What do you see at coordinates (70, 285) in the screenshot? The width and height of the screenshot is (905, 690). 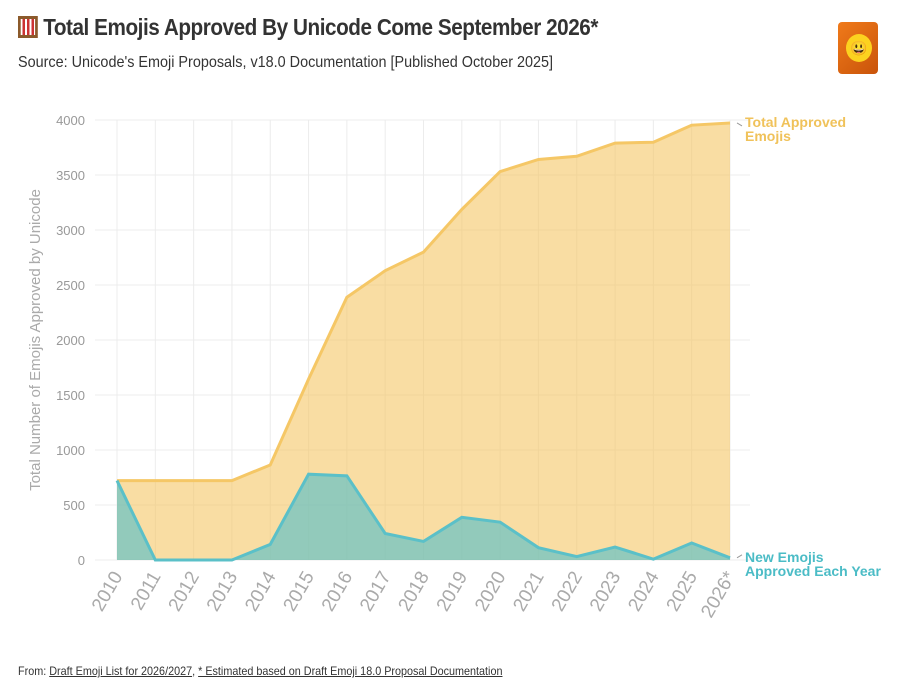 I see `y-tick-label: 2500` at bounding box center [70, 285].